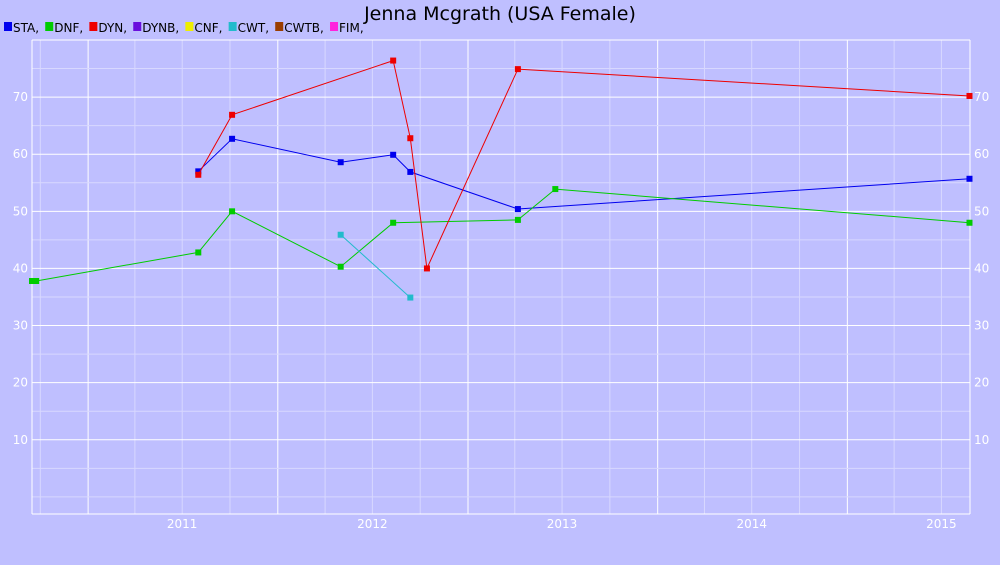 The image size is (1000, 565). Describe the element at coordinates (20, 268) in the screenshot. I see `y-tick-label-left: 40` at that location.